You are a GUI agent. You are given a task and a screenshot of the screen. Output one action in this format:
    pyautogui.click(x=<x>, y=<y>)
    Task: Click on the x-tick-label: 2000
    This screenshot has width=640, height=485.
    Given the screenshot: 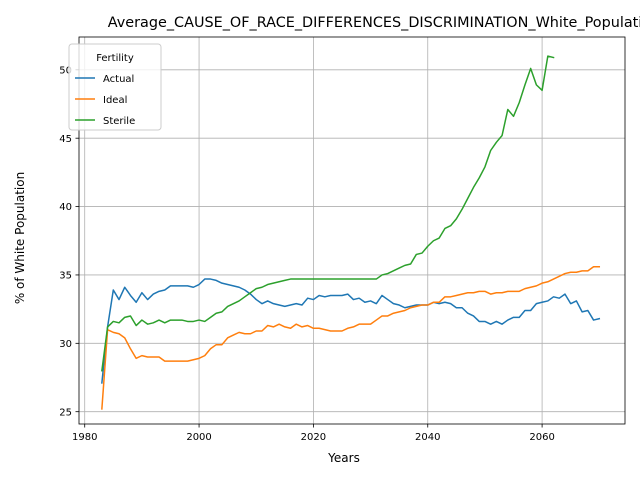 What is the action you would take?
    pyautogui.click(x=198, y=437)
    